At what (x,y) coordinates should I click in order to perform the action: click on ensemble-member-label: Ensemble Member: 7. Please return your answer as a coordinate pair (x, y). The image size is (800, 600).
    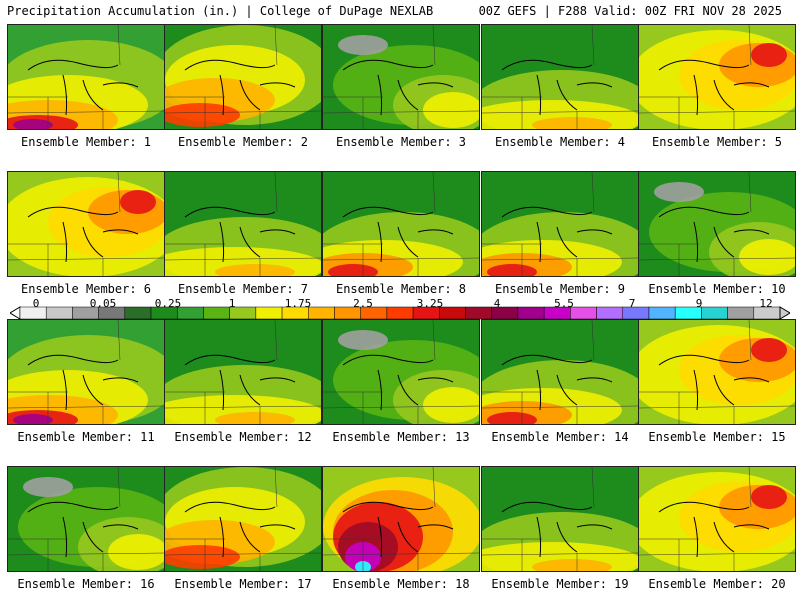
    Looking at the image, I should click on (243, 289).